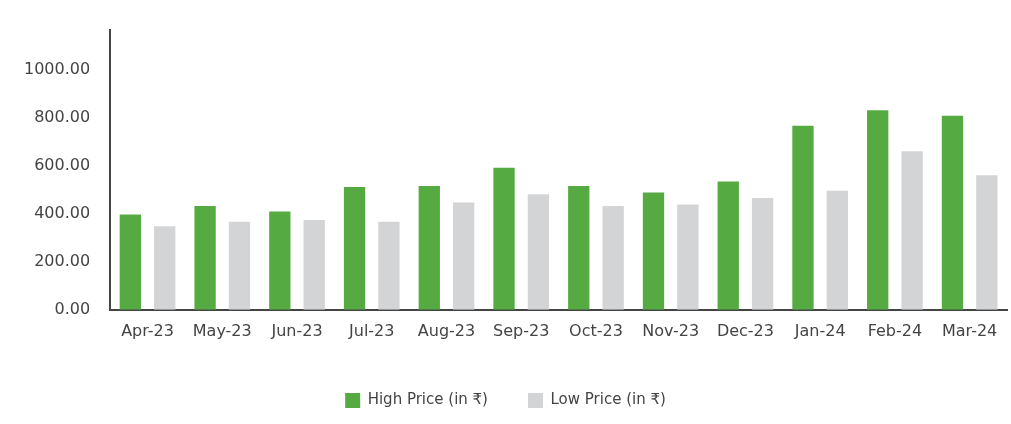 This screenshot has height=424, width=1011. I want to click on y-tick-label: 0.00, so click(72, 308).